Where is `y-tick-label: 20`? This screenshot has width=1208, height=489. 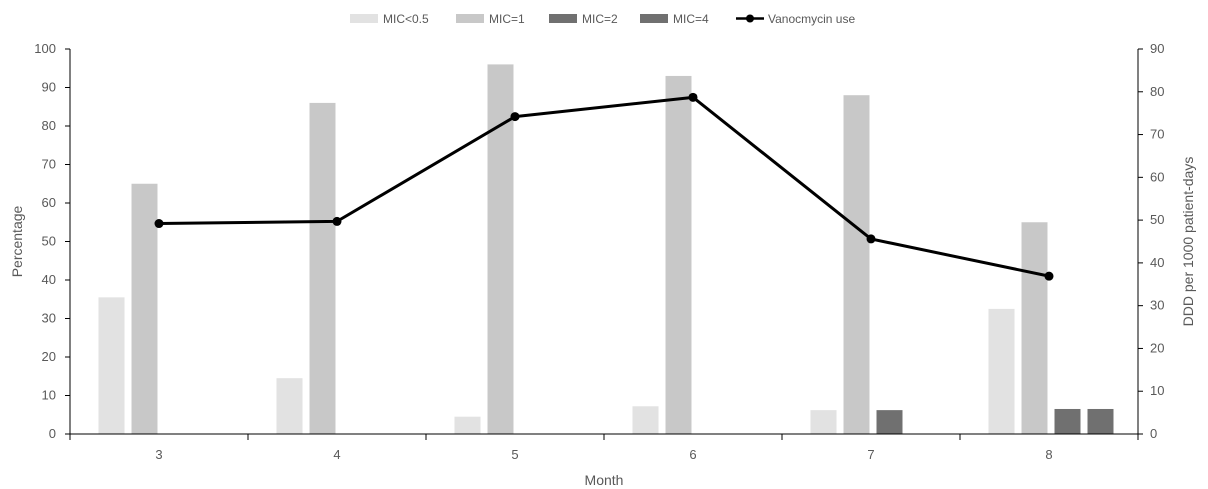 y-tick-label: 20 is located at coordinates (49, 356).